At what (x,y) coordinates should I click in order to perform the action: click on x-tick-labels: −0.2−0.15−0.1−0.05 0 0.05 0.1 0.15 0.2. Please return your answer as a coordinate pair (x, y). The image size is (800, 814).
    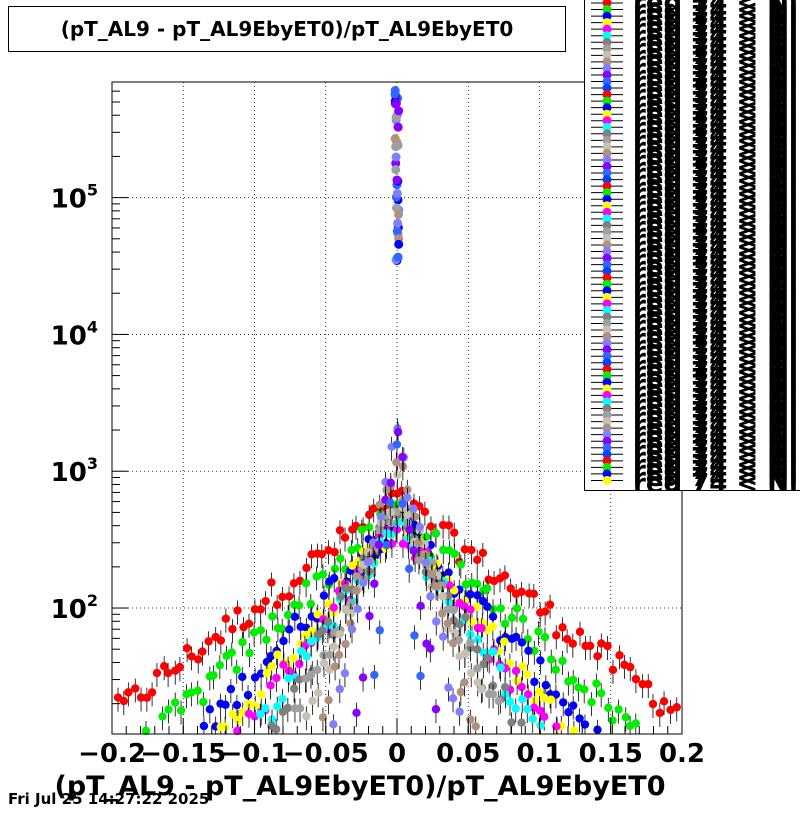
    Looking at the image, I should click on (391, 754).